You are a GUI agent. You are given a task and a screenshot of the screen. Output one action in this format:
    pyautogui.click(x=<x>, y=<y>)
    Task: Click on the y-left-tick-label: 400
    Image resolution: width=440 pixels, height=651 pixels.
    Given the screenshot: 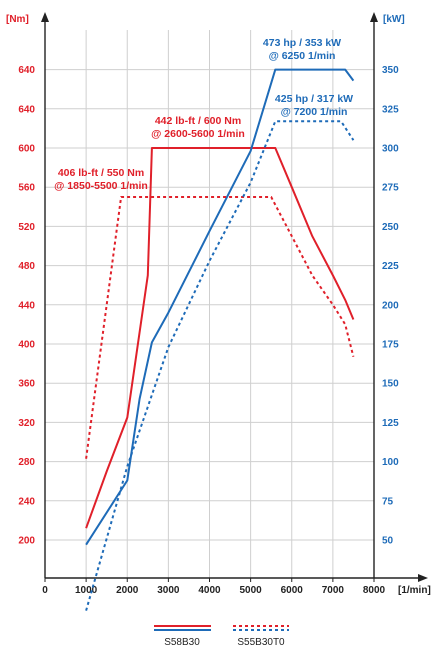 What is the action you would take?
    pyautogui.click(x=26, y=345)
    